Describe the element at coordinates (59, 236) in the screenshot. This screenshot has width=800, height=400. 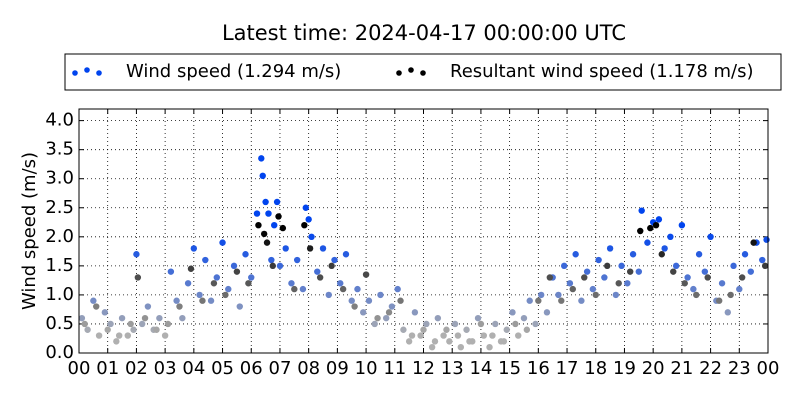
I see `y-tick-label: 2.0` at that location.